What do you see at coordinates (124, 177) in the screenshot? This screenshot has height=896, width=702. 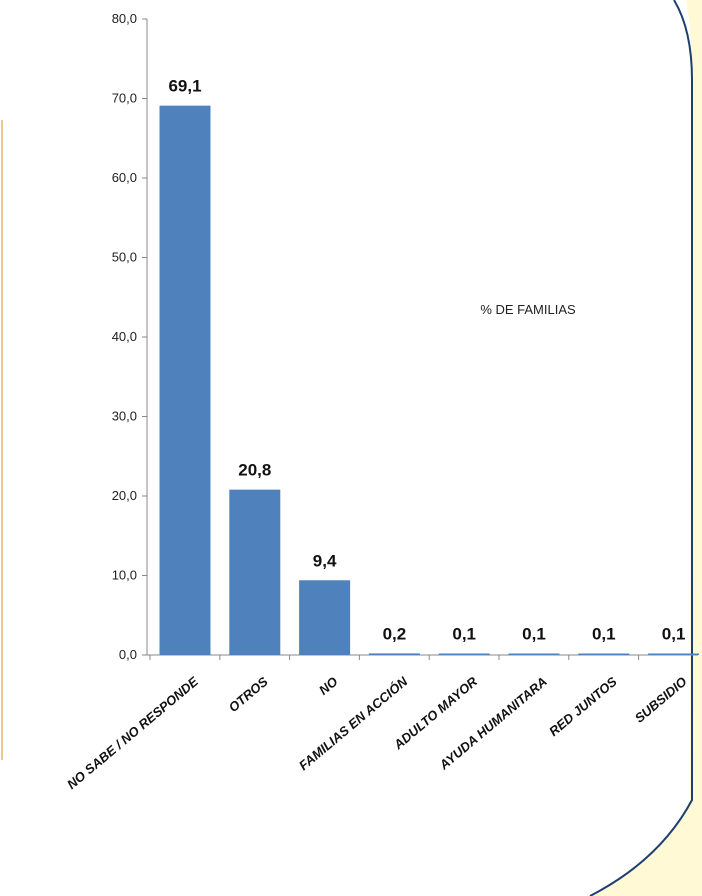 I see `y-tick-label: 60,0` at bounding box center [124, 177].